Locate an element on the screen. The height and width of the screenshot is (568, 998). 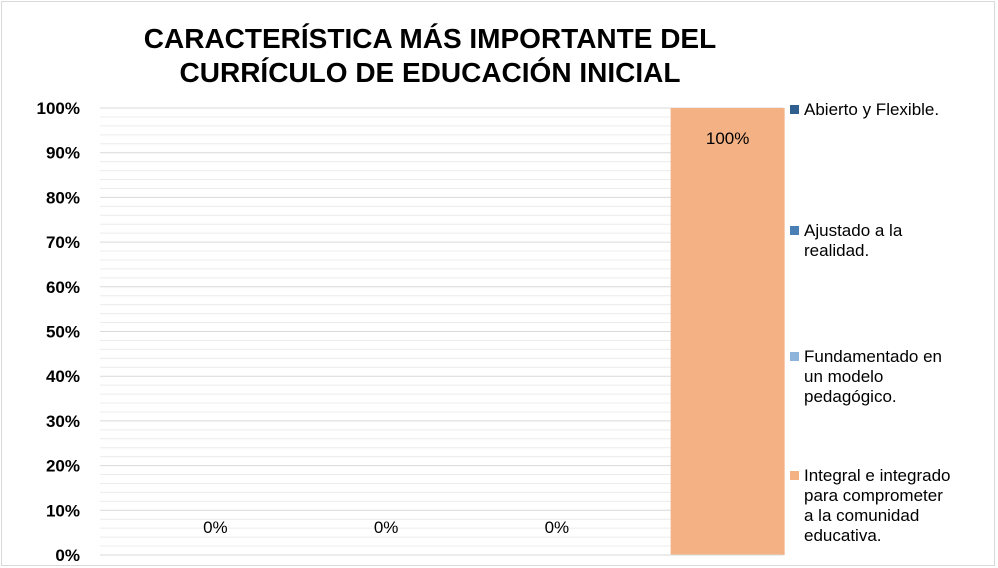
y-tick-label: 90% is located at coordinates (63, 153).